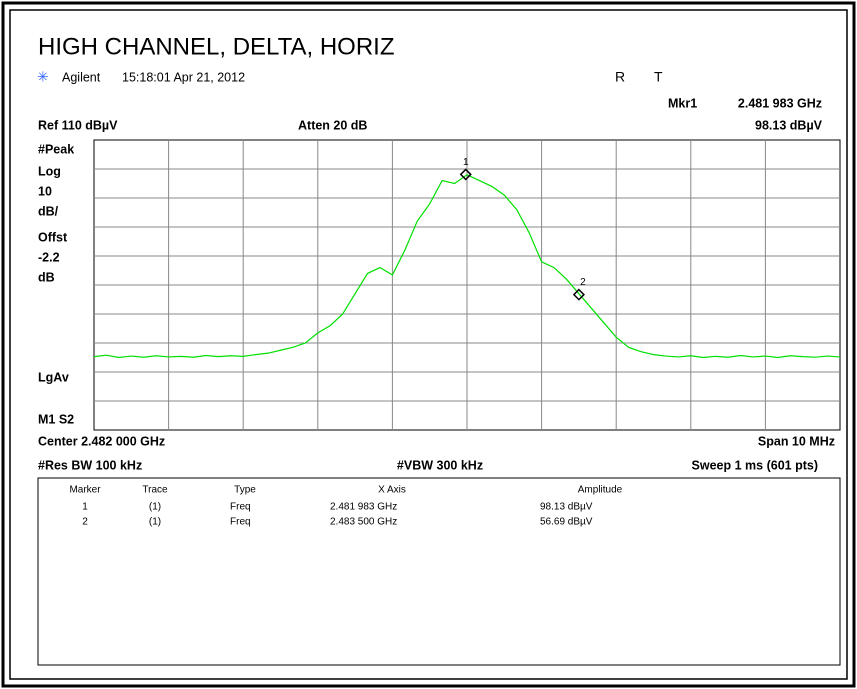  What do you see at coordinates (155, 490) in the screenshot?
I see `table-header: Trace` at bounding box center [155, 490].